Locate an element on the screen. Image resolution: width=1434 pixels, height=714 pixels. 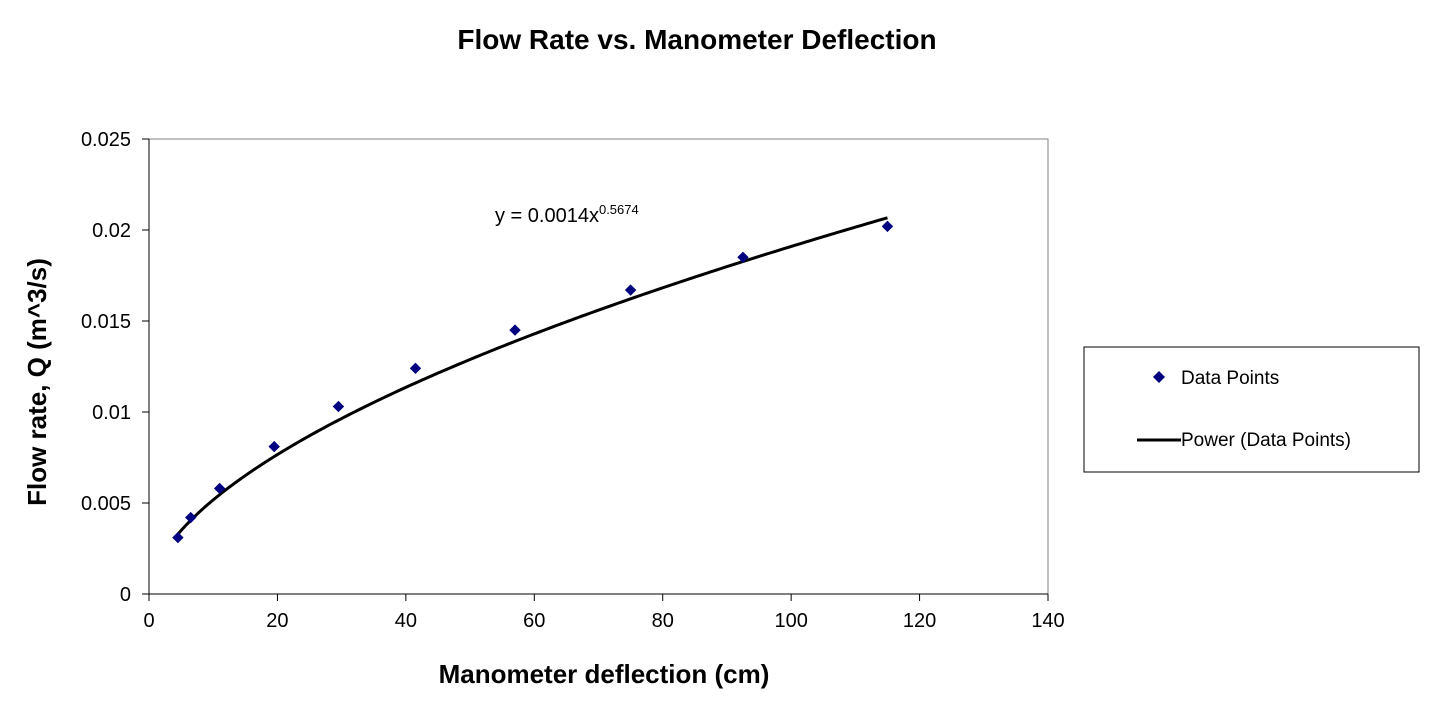
equation-exponent: 0.5674 is located at coordinates (619, 209).